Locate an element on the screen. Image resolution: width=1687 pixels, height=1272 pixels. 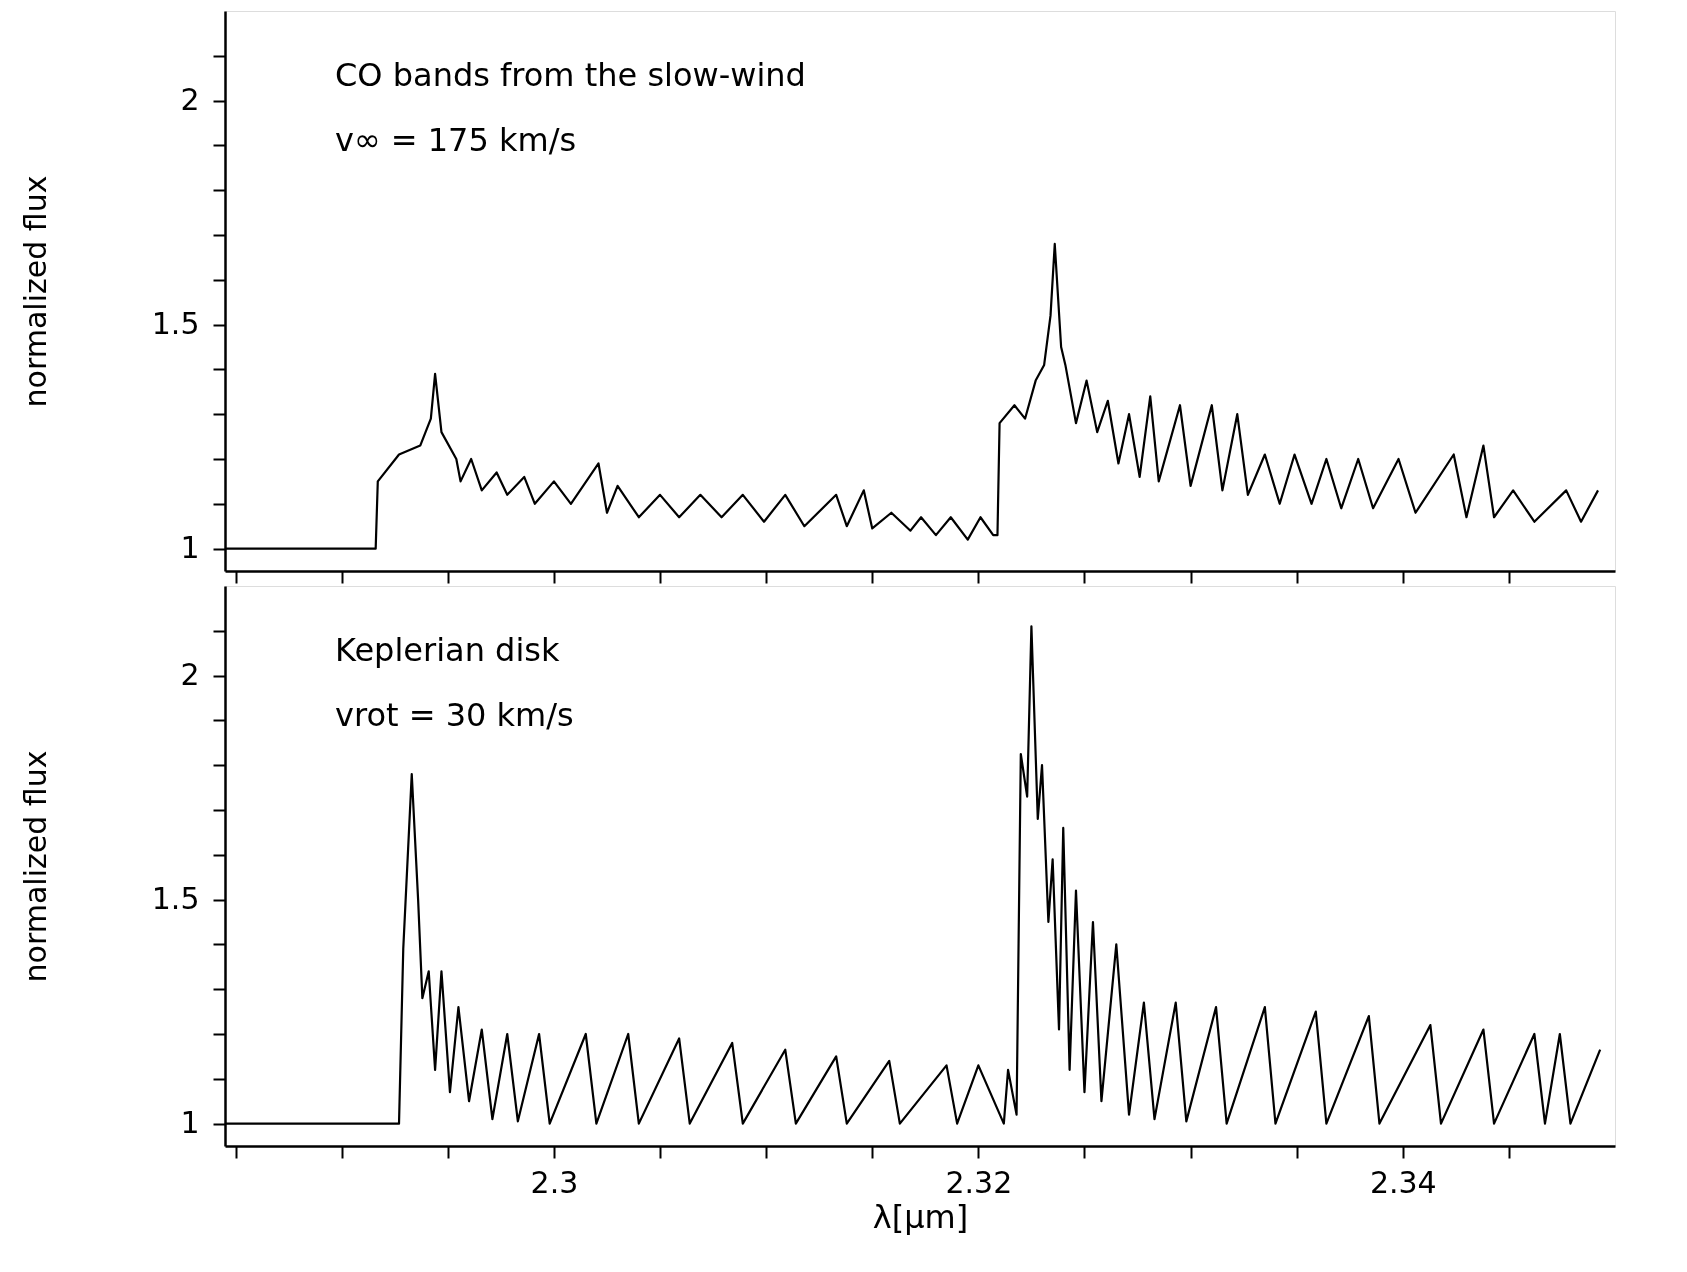
annotation: Keplerian disk is located at coordinates (447, 650).